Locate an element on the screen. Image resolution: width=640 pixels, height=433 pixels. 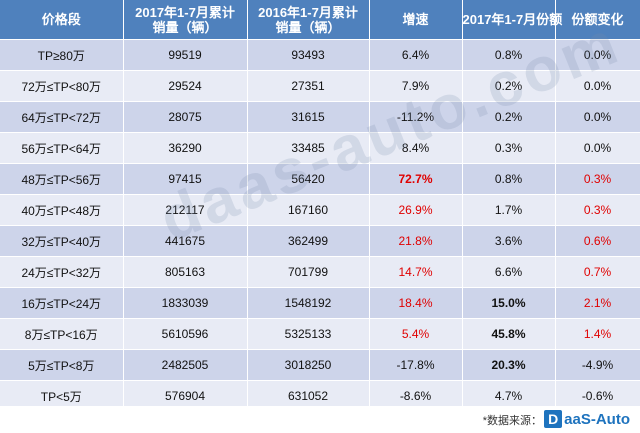
header-sales-2017: 2017年1-7月累计 销量（辆） is located at coordinates (185, 20).